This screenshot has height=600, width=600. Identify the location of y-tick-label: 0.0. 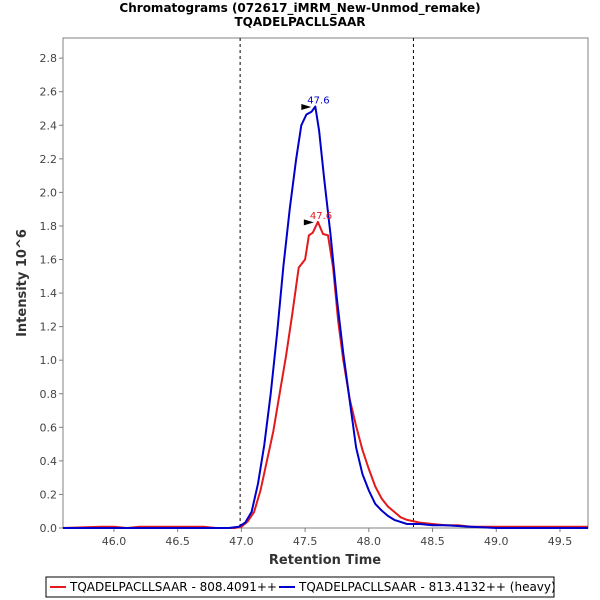
(49, 528).